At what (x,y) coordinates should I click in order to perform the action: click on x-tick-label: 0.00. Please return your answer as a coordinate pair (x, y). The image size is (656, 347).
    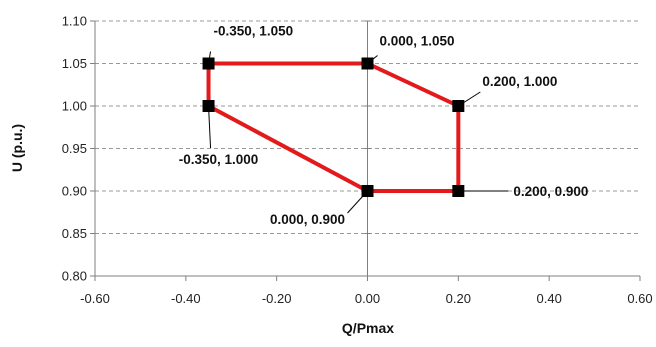
    Looking at the image, I should click on (367, 298).